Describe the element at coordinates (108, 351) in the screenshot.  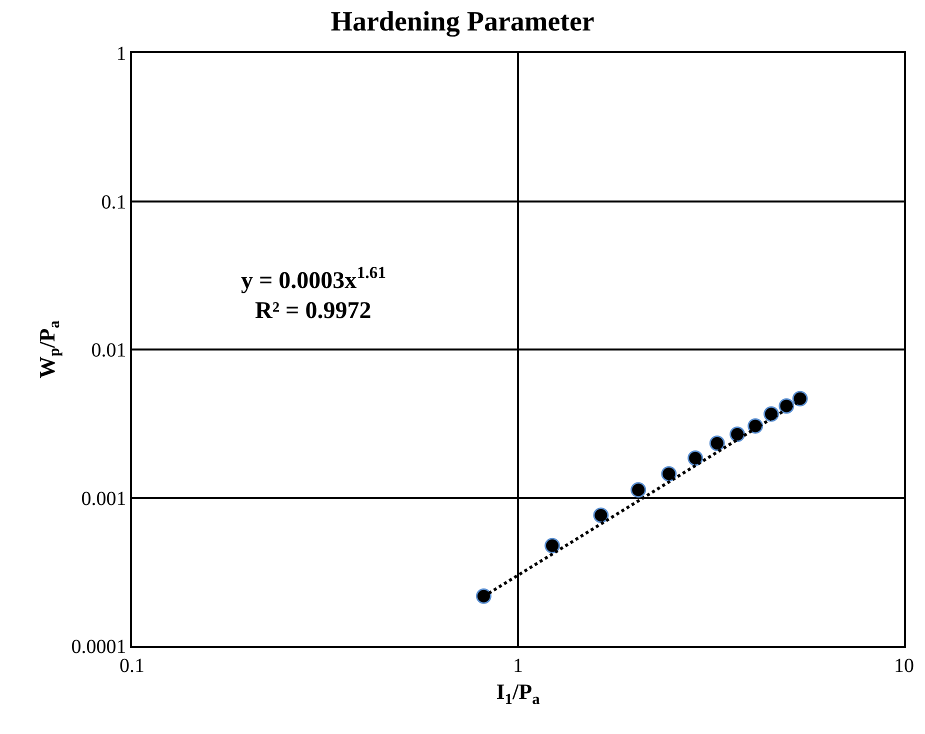
I see `y-tick-label: 0.01` at that location.